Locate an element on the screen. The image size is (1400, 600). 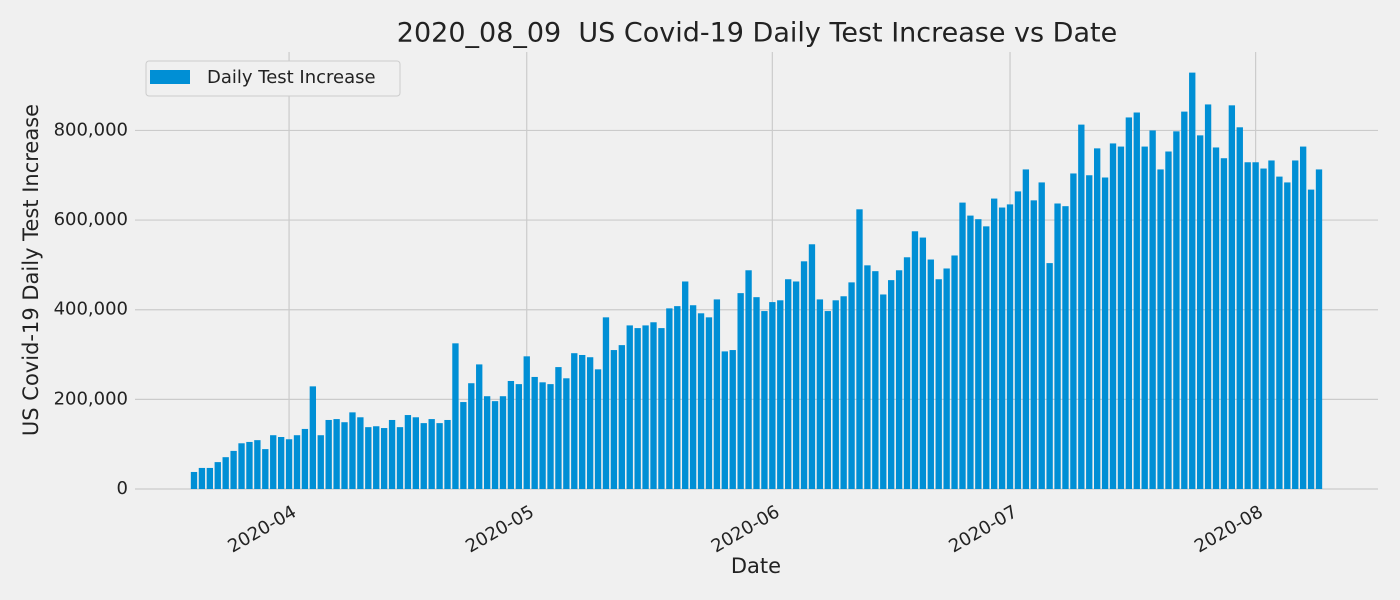
y-axis-label: US Covid-19 Daily Test Increase is located at coordinates (31, 270).